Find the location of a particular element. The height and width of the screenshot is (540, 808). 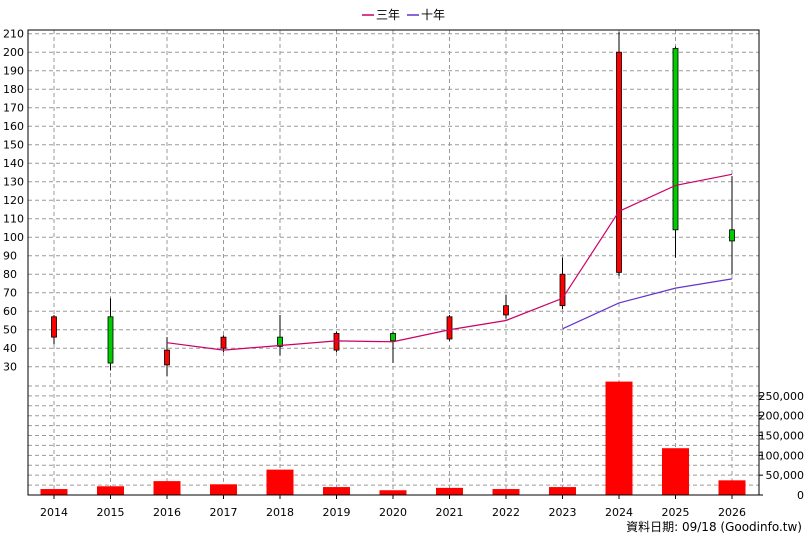

year-tick-label: 2019 is located at coordinates (337, 512).